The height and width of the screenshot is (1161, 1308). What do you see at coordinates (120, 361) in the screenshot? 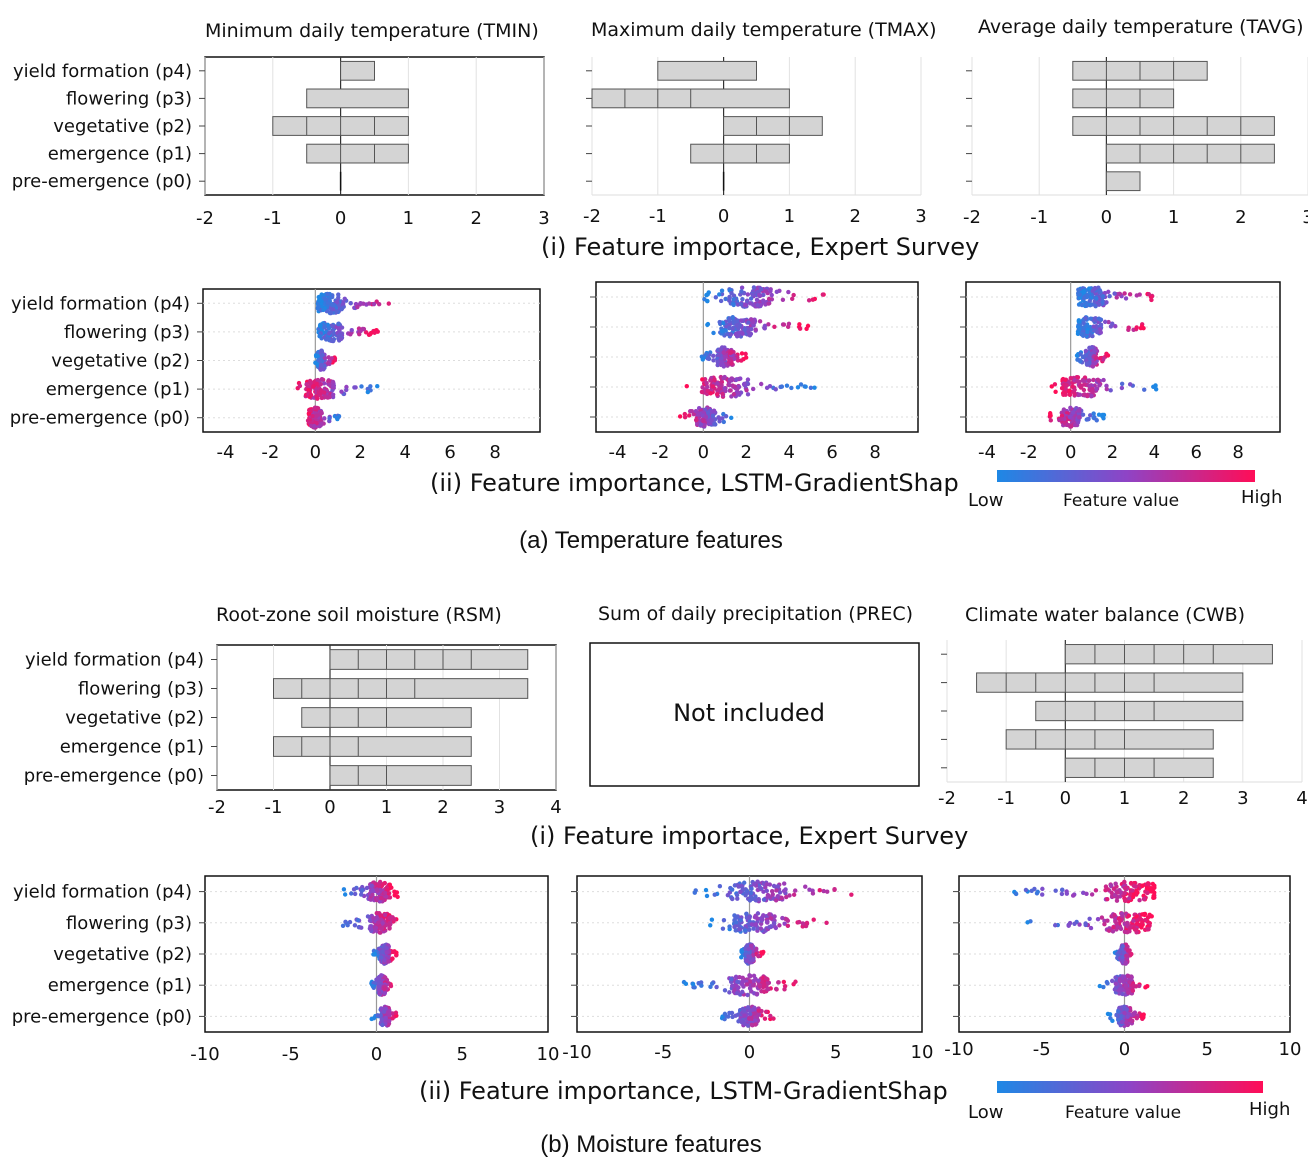
I see `y-tick-label: vegetative (p2)` at bounding box center [120, 361].